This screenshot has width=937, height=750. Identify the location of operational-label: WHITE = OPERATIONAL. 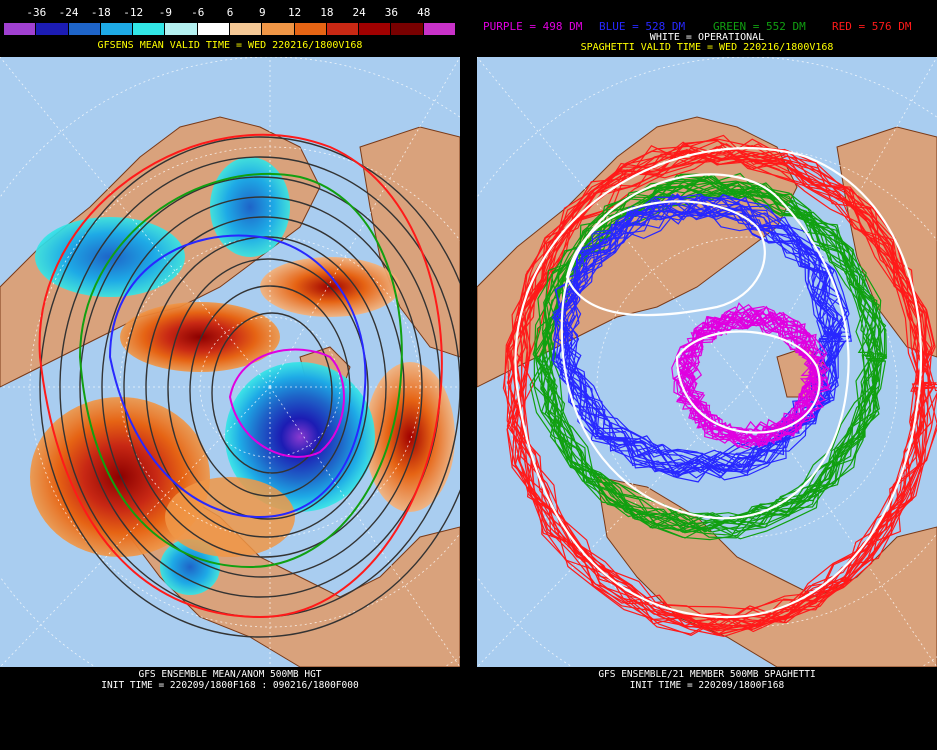
(707, 37).